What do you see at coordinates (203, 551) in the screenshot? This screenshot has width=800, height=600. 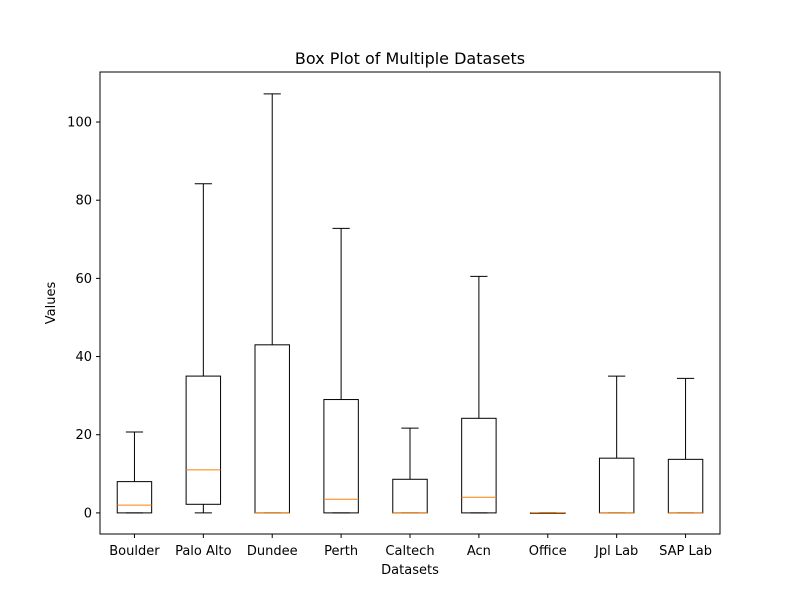 I see `x-tick-label: Palo Alto` at bounding box center [203, 551].